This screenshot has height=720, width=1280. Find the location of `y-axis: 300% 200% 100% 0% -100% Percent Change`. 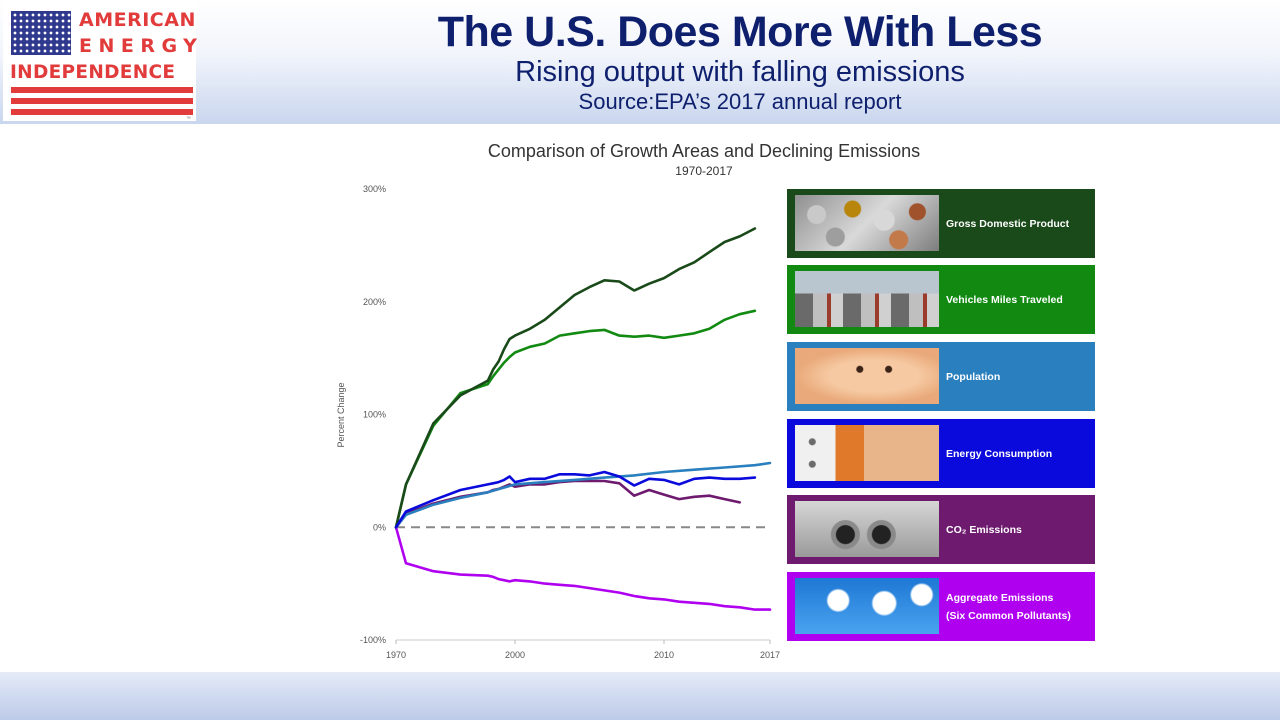

y-axis: 300% 200% 100% 0% -100% Percent Change is located at coordinates (361, 414).